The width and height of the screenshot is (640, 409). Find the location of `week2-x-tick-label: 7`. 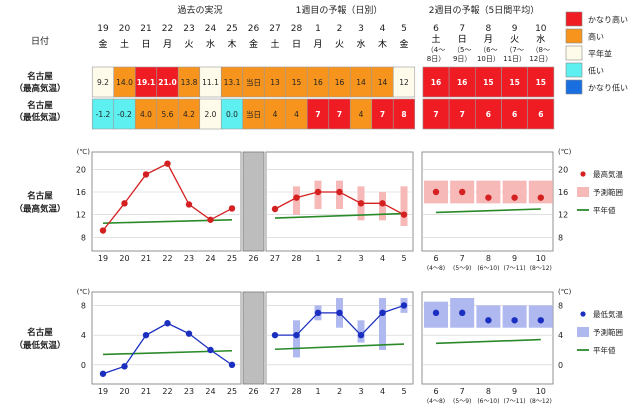

week2-x-tick-label: 7 is located at coordinates (462, 391).